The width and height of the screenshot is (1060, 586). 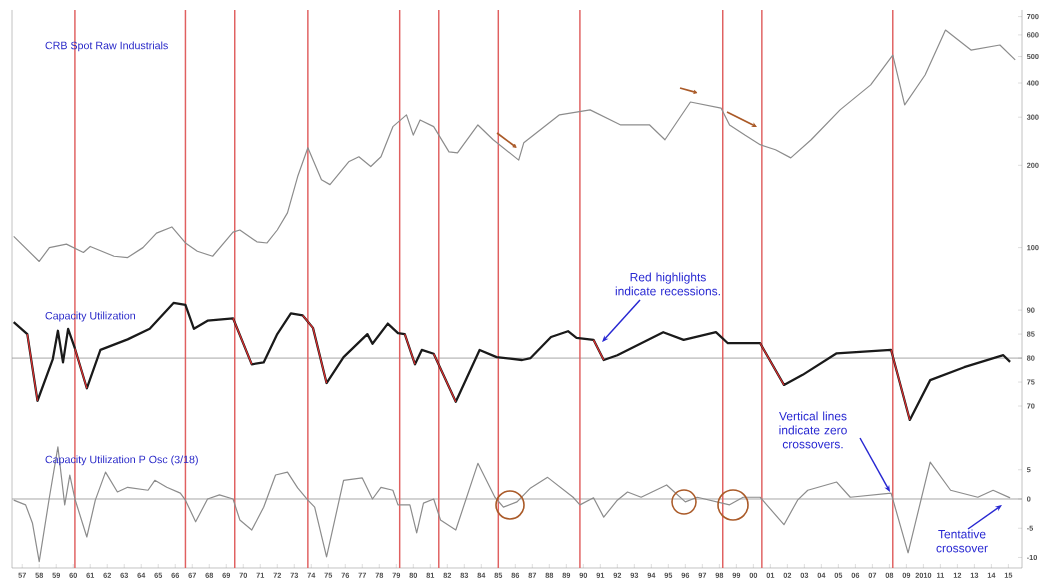 What do you see at coordinates (667, 284) in the screenshot?
I see `annotation: Red highlights indicate recessions.` at bounding box center [667, 284].